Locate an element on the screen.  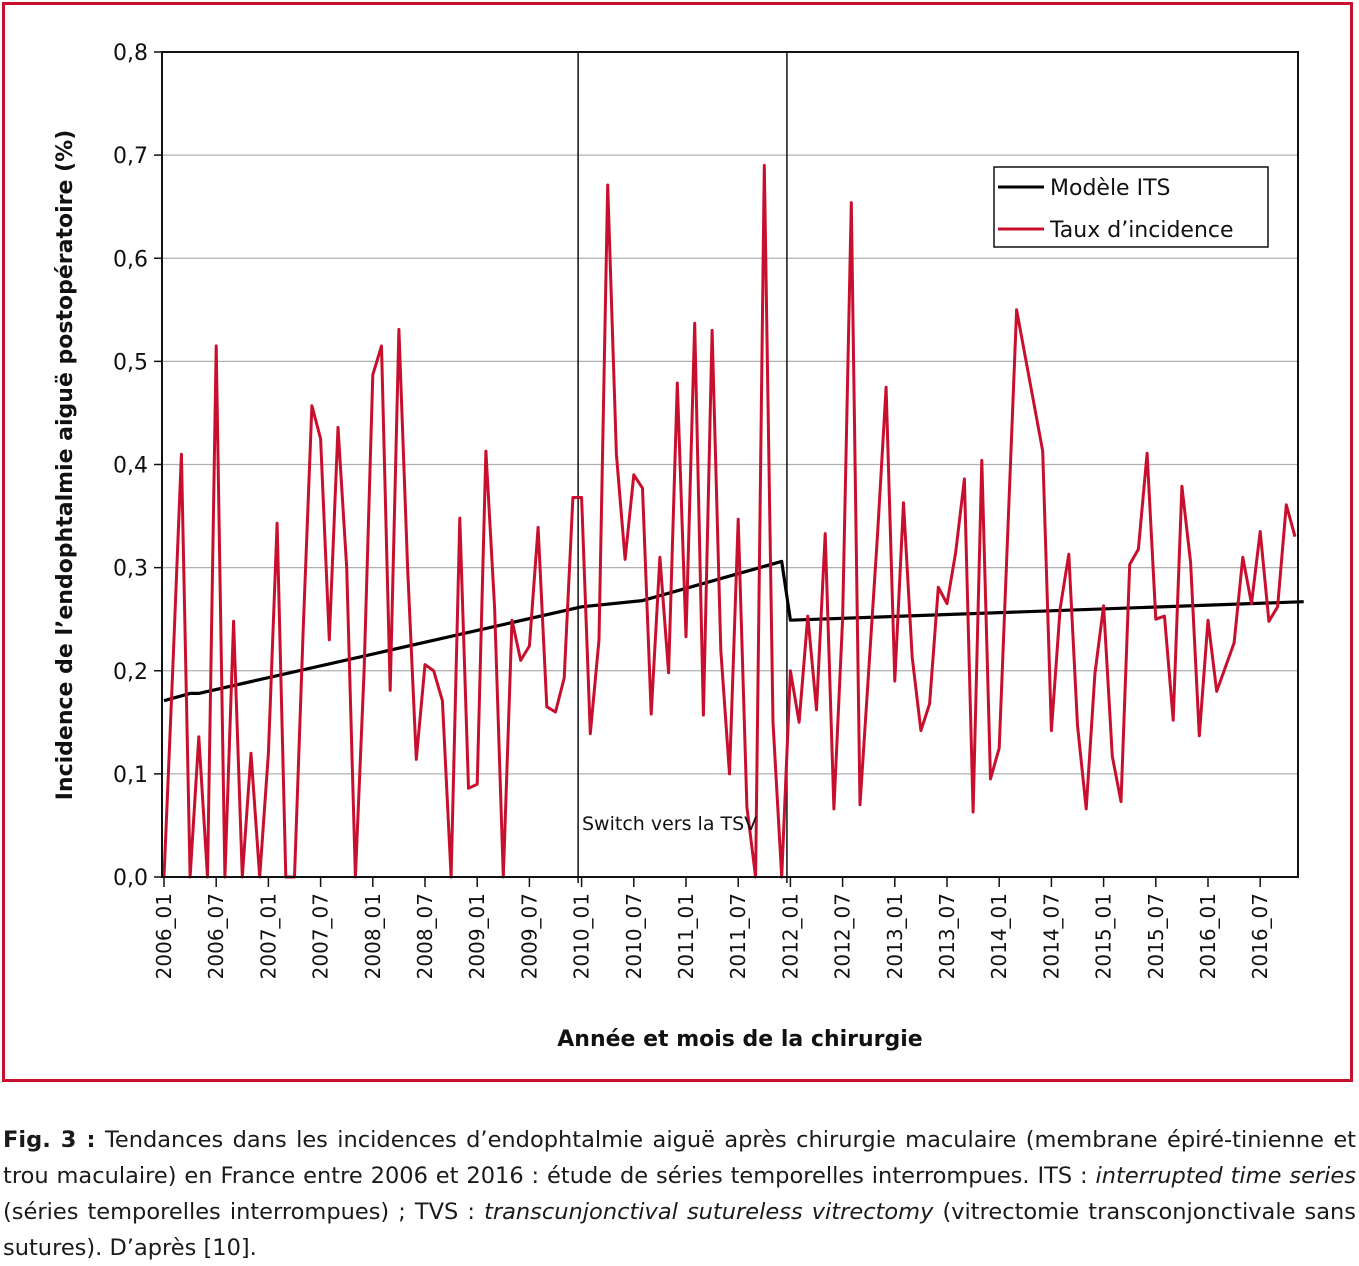
x-tick-label: 2013_07 is located at coordinates (947, 936).